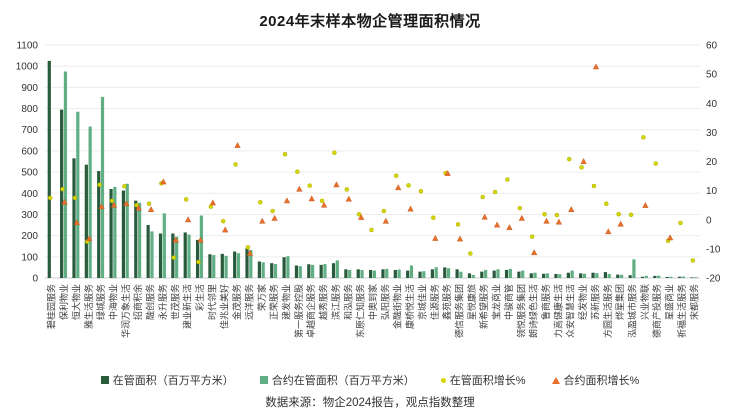 This screenshot has height=417, width=740. Describe the element at coordinates (29, 109) in the screenshot. I see `left-axis-tick-label: 800` at that location.